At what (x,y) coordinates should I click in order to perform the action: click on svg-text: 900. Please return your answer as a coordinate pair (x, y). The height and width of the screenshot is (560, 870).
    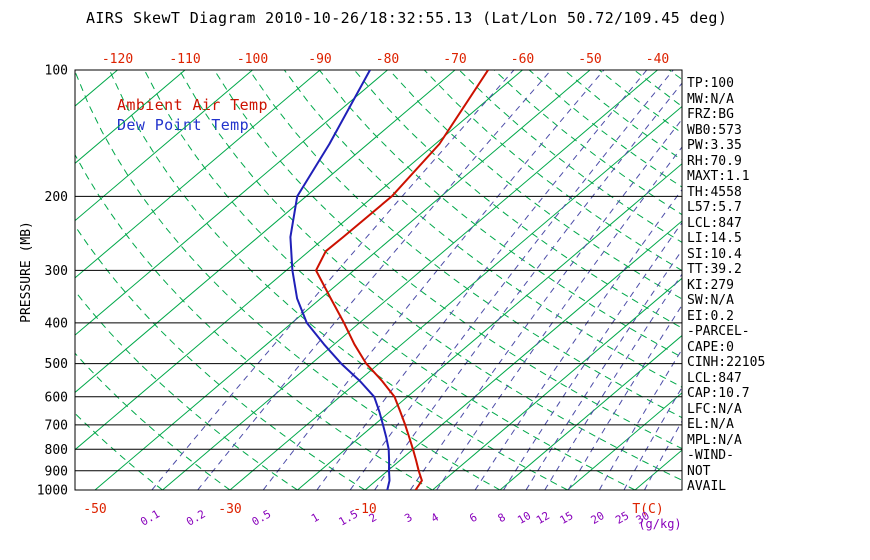
    Looking at the image, I should click on (56, 471).